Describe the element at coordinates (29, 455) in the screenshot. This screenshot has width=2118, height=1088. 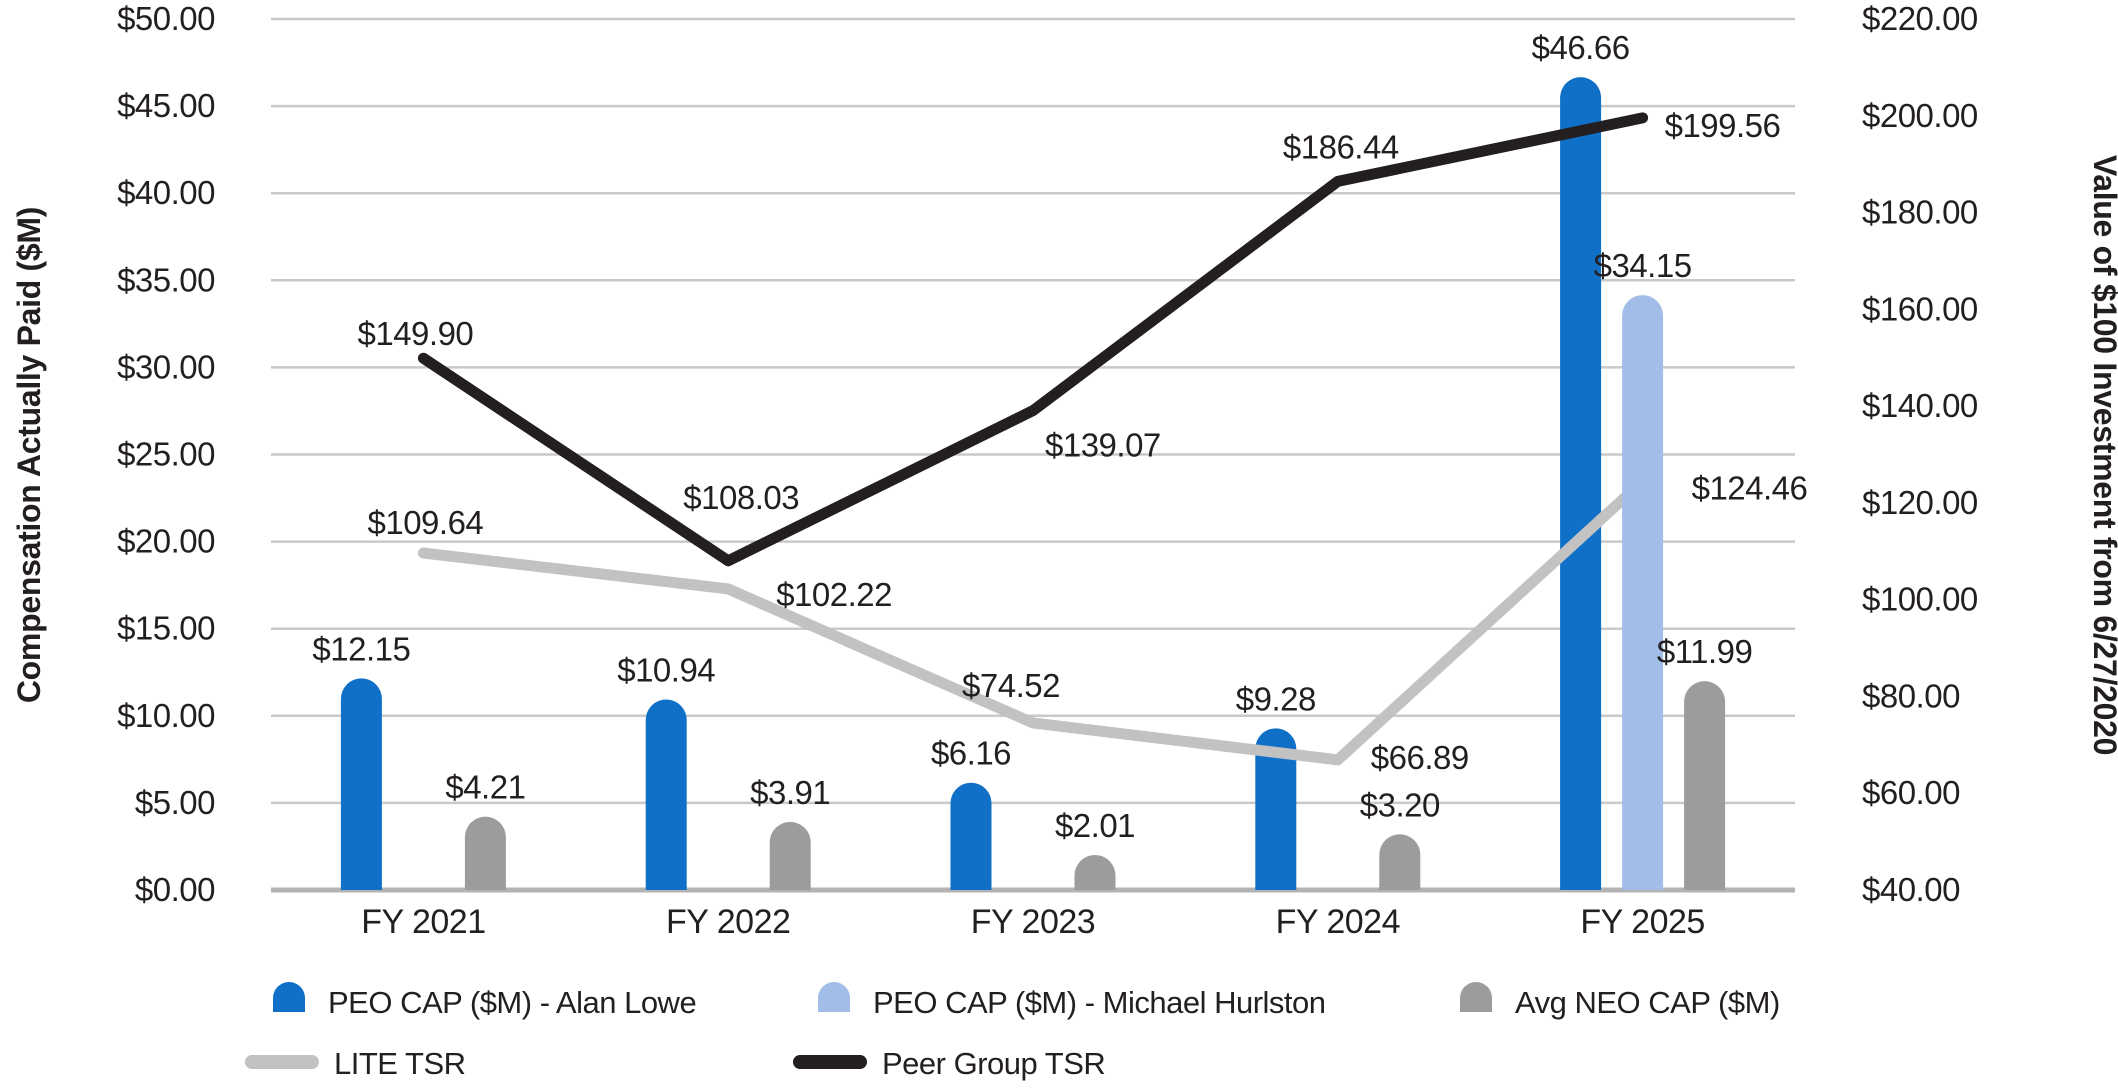
I see `left-axis-title: Compensation Actually Paid ($M)` at that location.